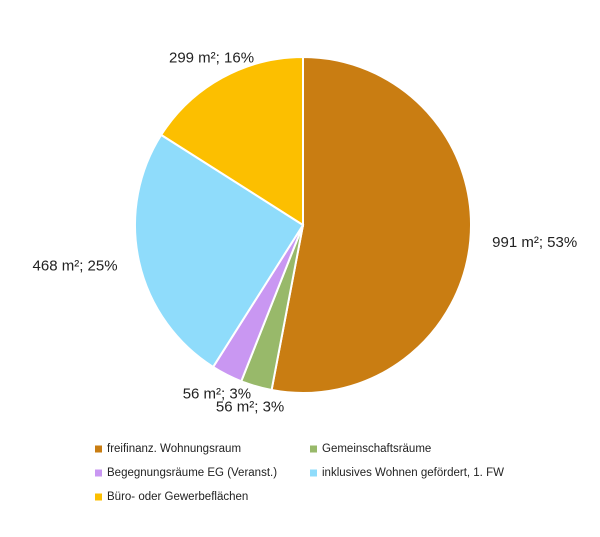 This screenshot has width=600, height=537. I want to click on data-label: 991 m²; 53%, so click(534, 242).